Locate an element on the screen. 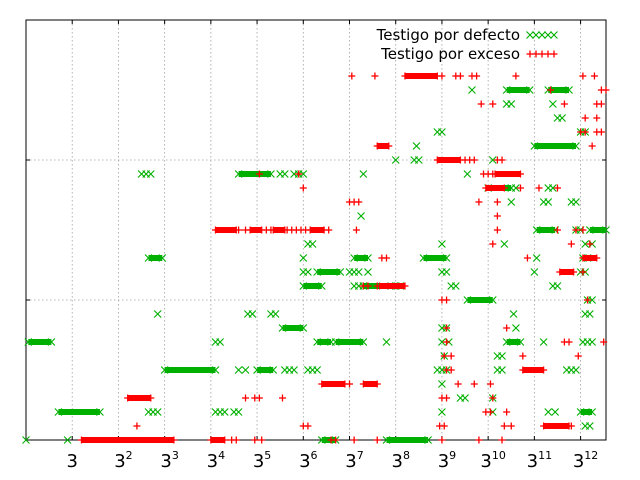 This screenshot has width=640, height=480. legend: Testigo por defecto Testigo por exceso is located at coordinates (467, 44).